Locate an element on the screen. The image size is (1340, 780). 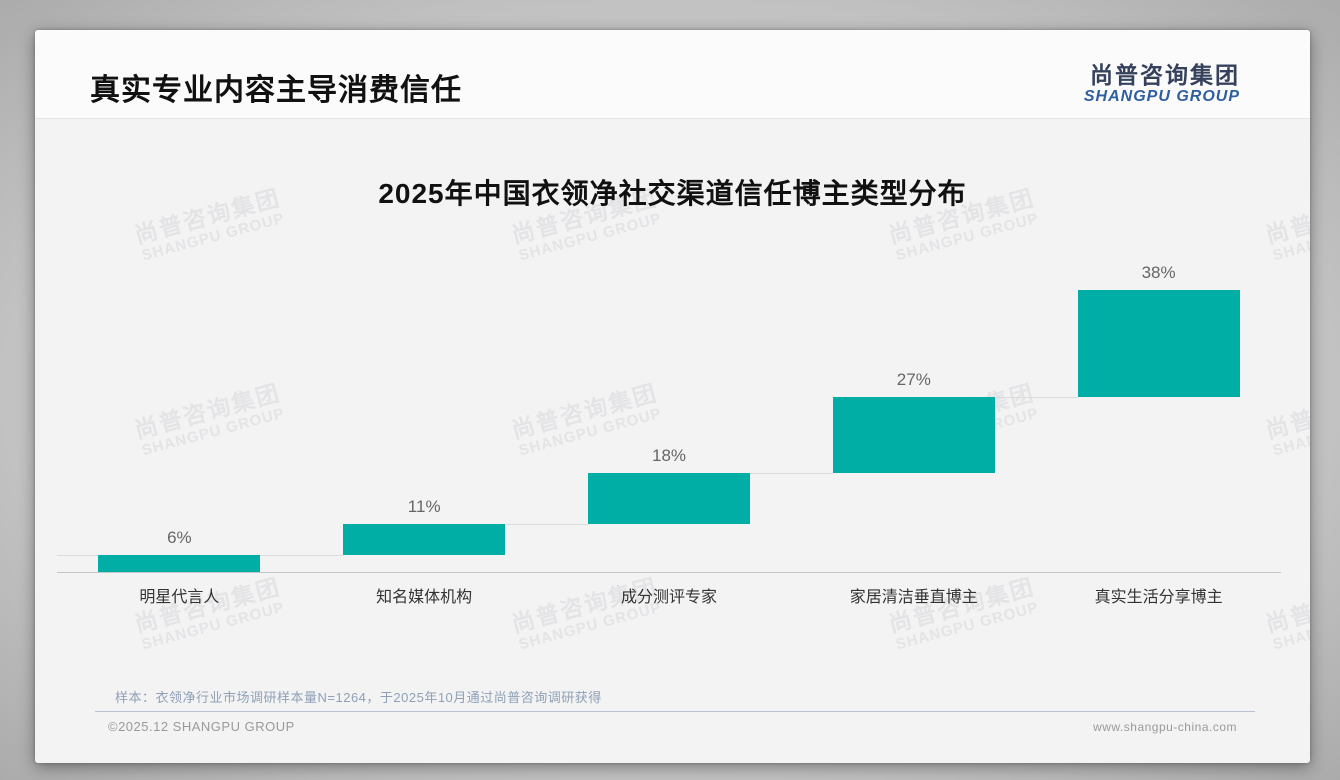
company-logo: 尚普咨询集团 SHANGPU GROUP is located at coordinates (1162, 84).